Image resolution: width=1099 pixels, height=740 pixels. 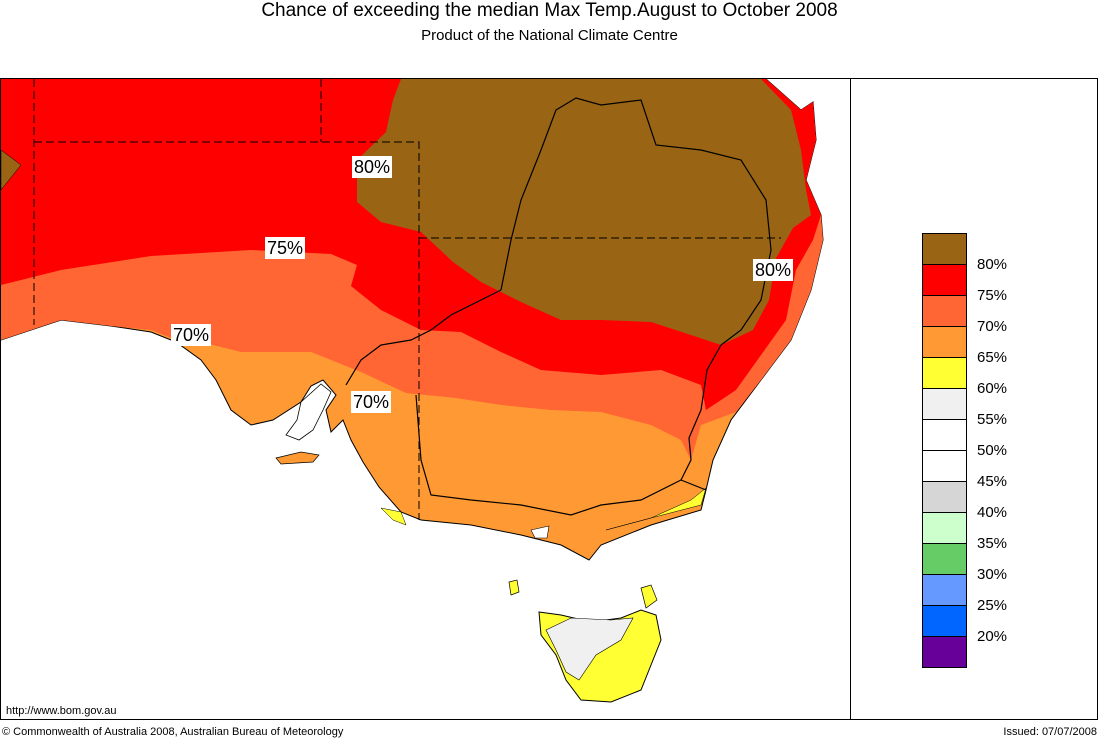 What do you see at coordinates (850, 399) in the screenshot?
I see `legend-divider` at bounding box center [850, 399].